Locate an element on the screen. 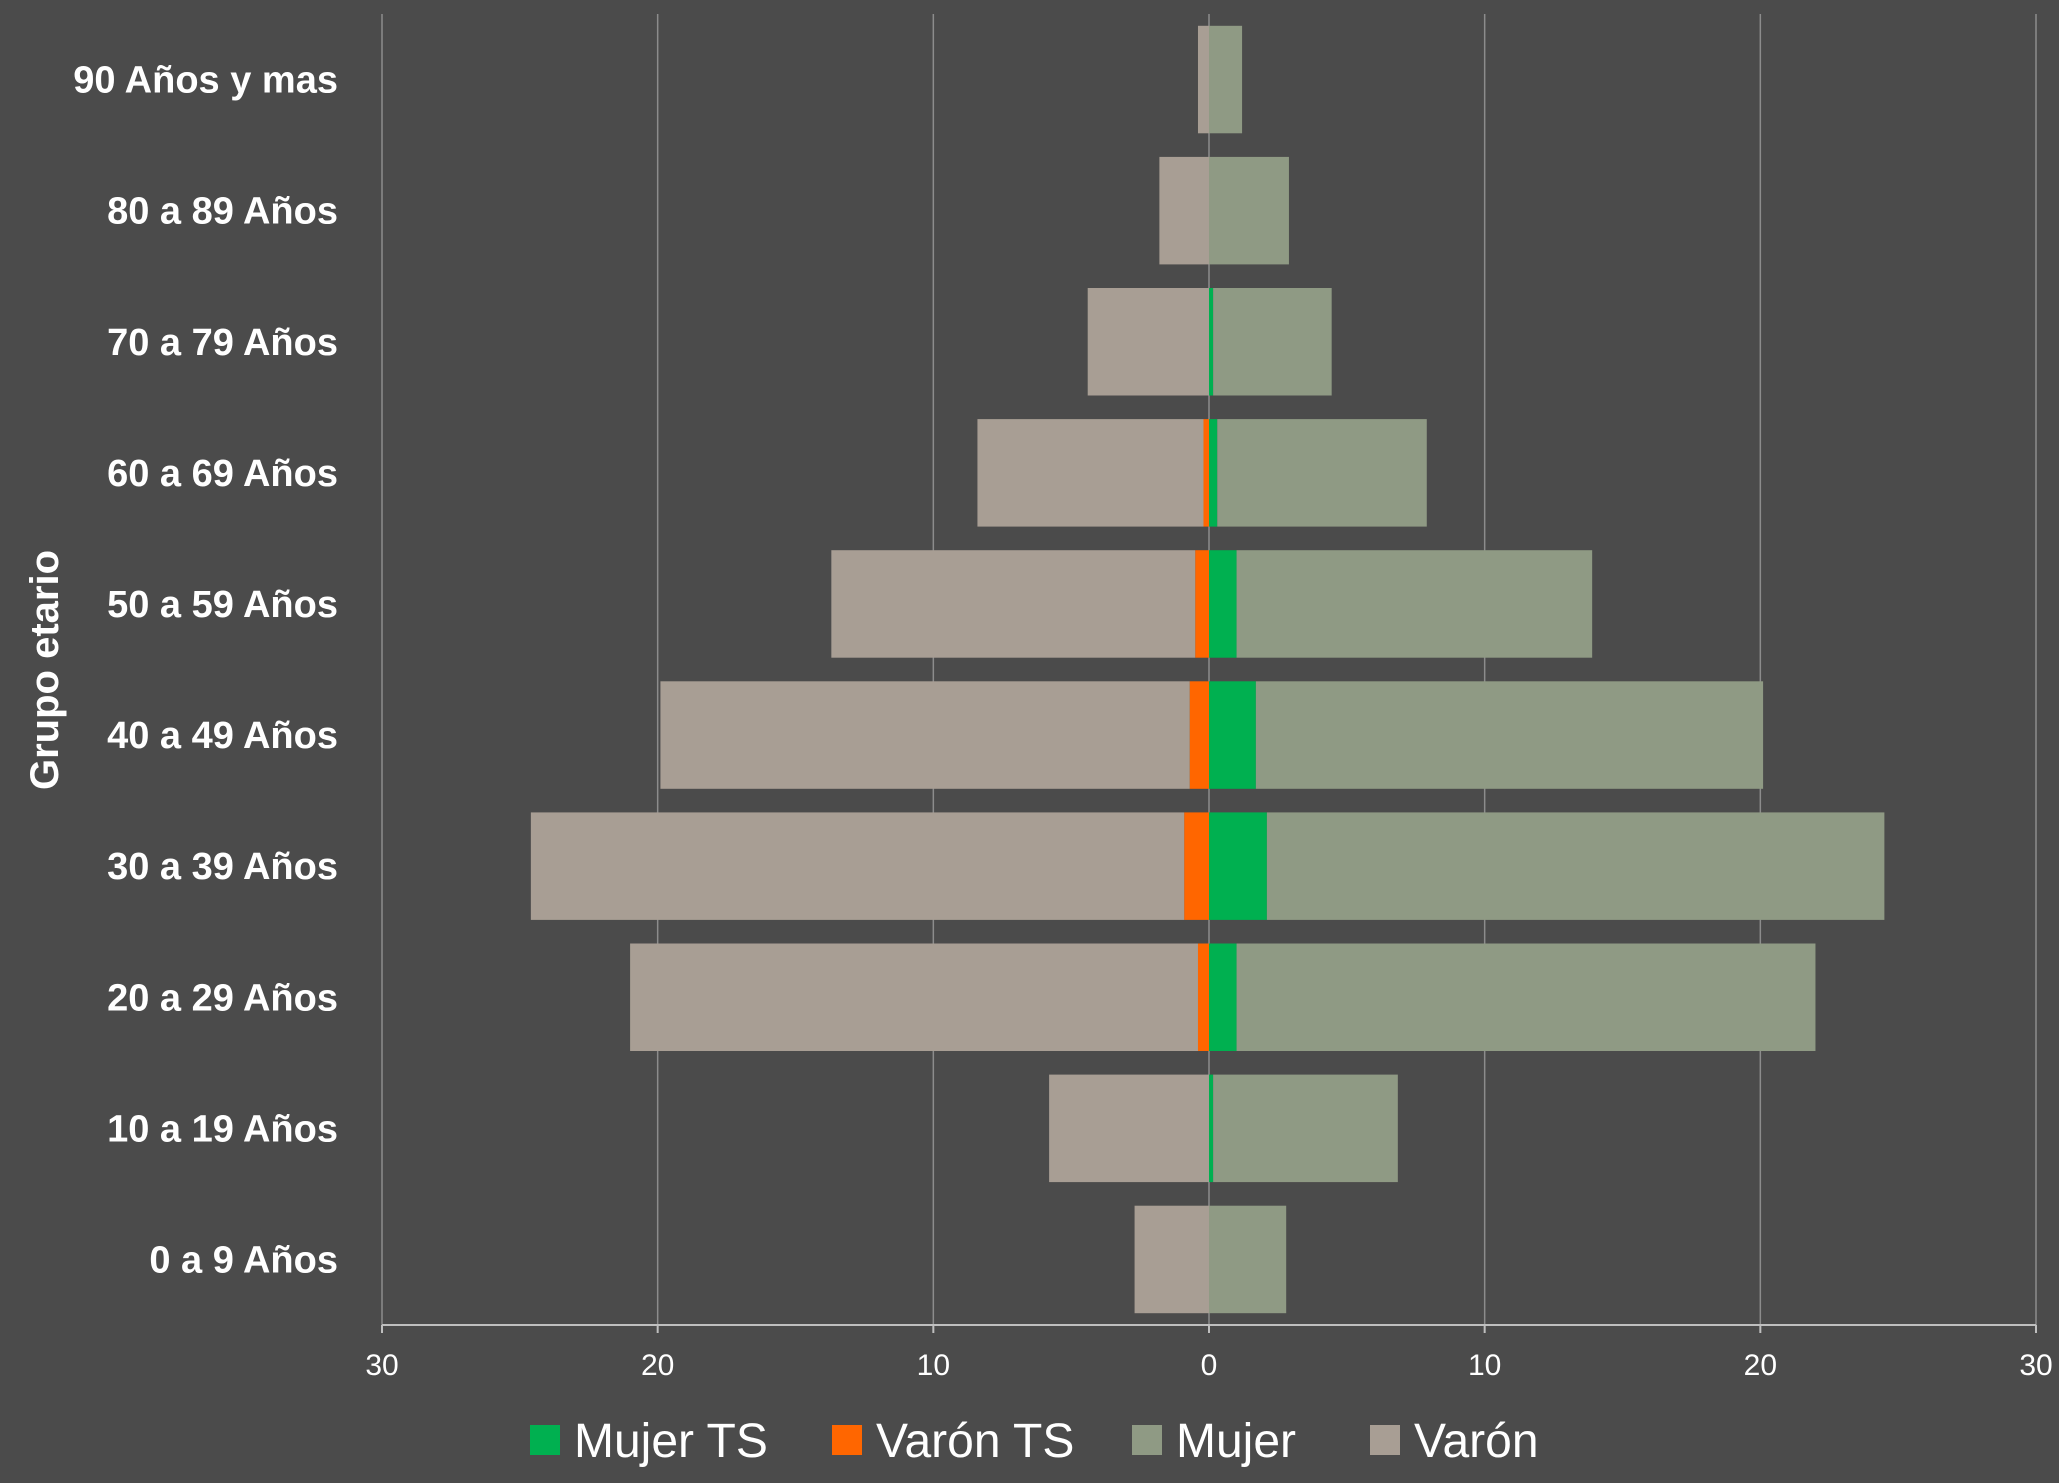  x-tick-label-2: 10 is located at coordinates (933, 1365).